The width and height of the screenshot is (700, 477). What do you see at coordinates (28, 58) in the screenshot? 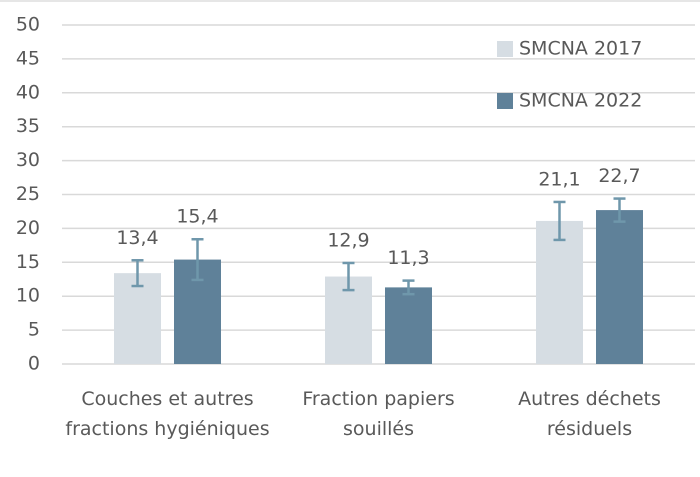
I see `y-tick-label: 45` at bounding box center [28, 58].